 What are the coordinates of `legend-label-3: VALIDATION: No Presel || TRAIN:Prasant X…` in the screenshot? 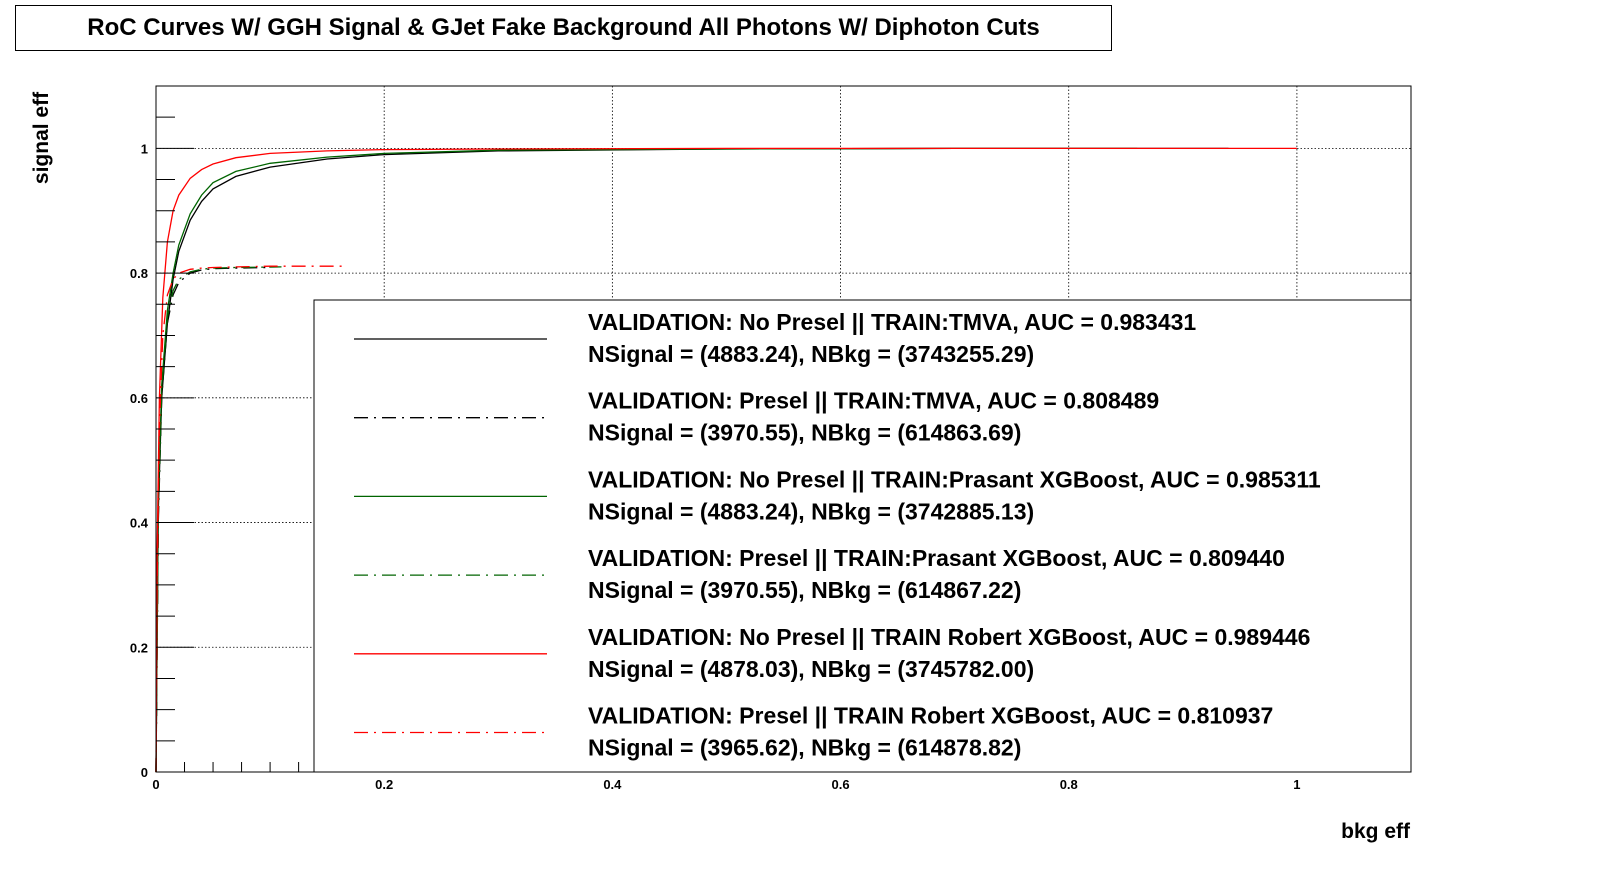 It's located at (954, 479).